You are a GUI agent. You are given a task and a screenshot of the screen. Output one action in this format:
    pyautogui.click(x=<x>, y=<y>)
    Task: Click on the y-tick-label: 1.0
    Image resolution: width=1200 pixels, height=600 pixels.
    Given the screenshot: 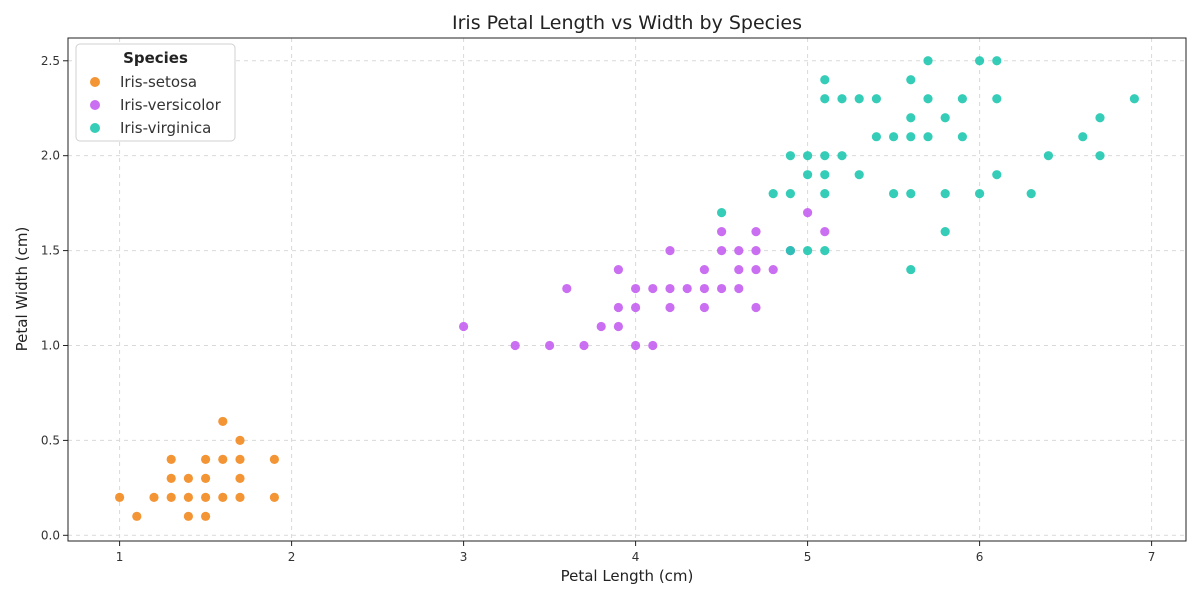 What is the action you would take?
    pyautogui.click(x=50, y=345)
    